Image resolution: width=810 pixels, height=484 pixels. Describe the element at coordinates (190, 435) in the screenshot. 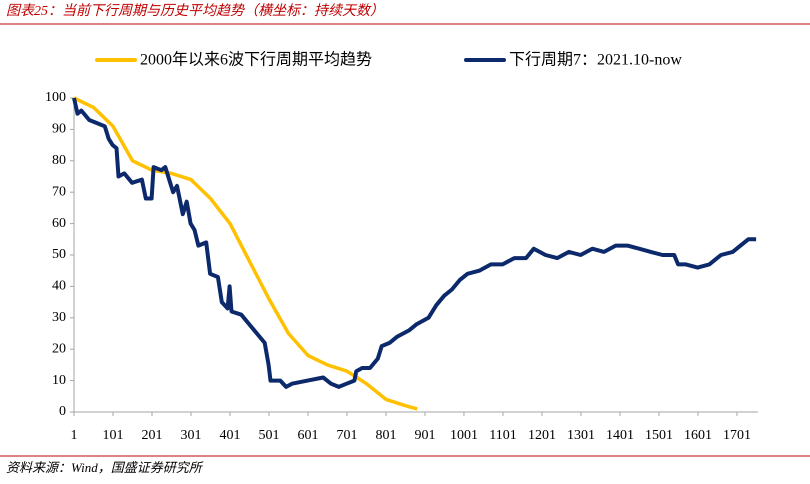

I see `x-tick-label: 301` at that location.